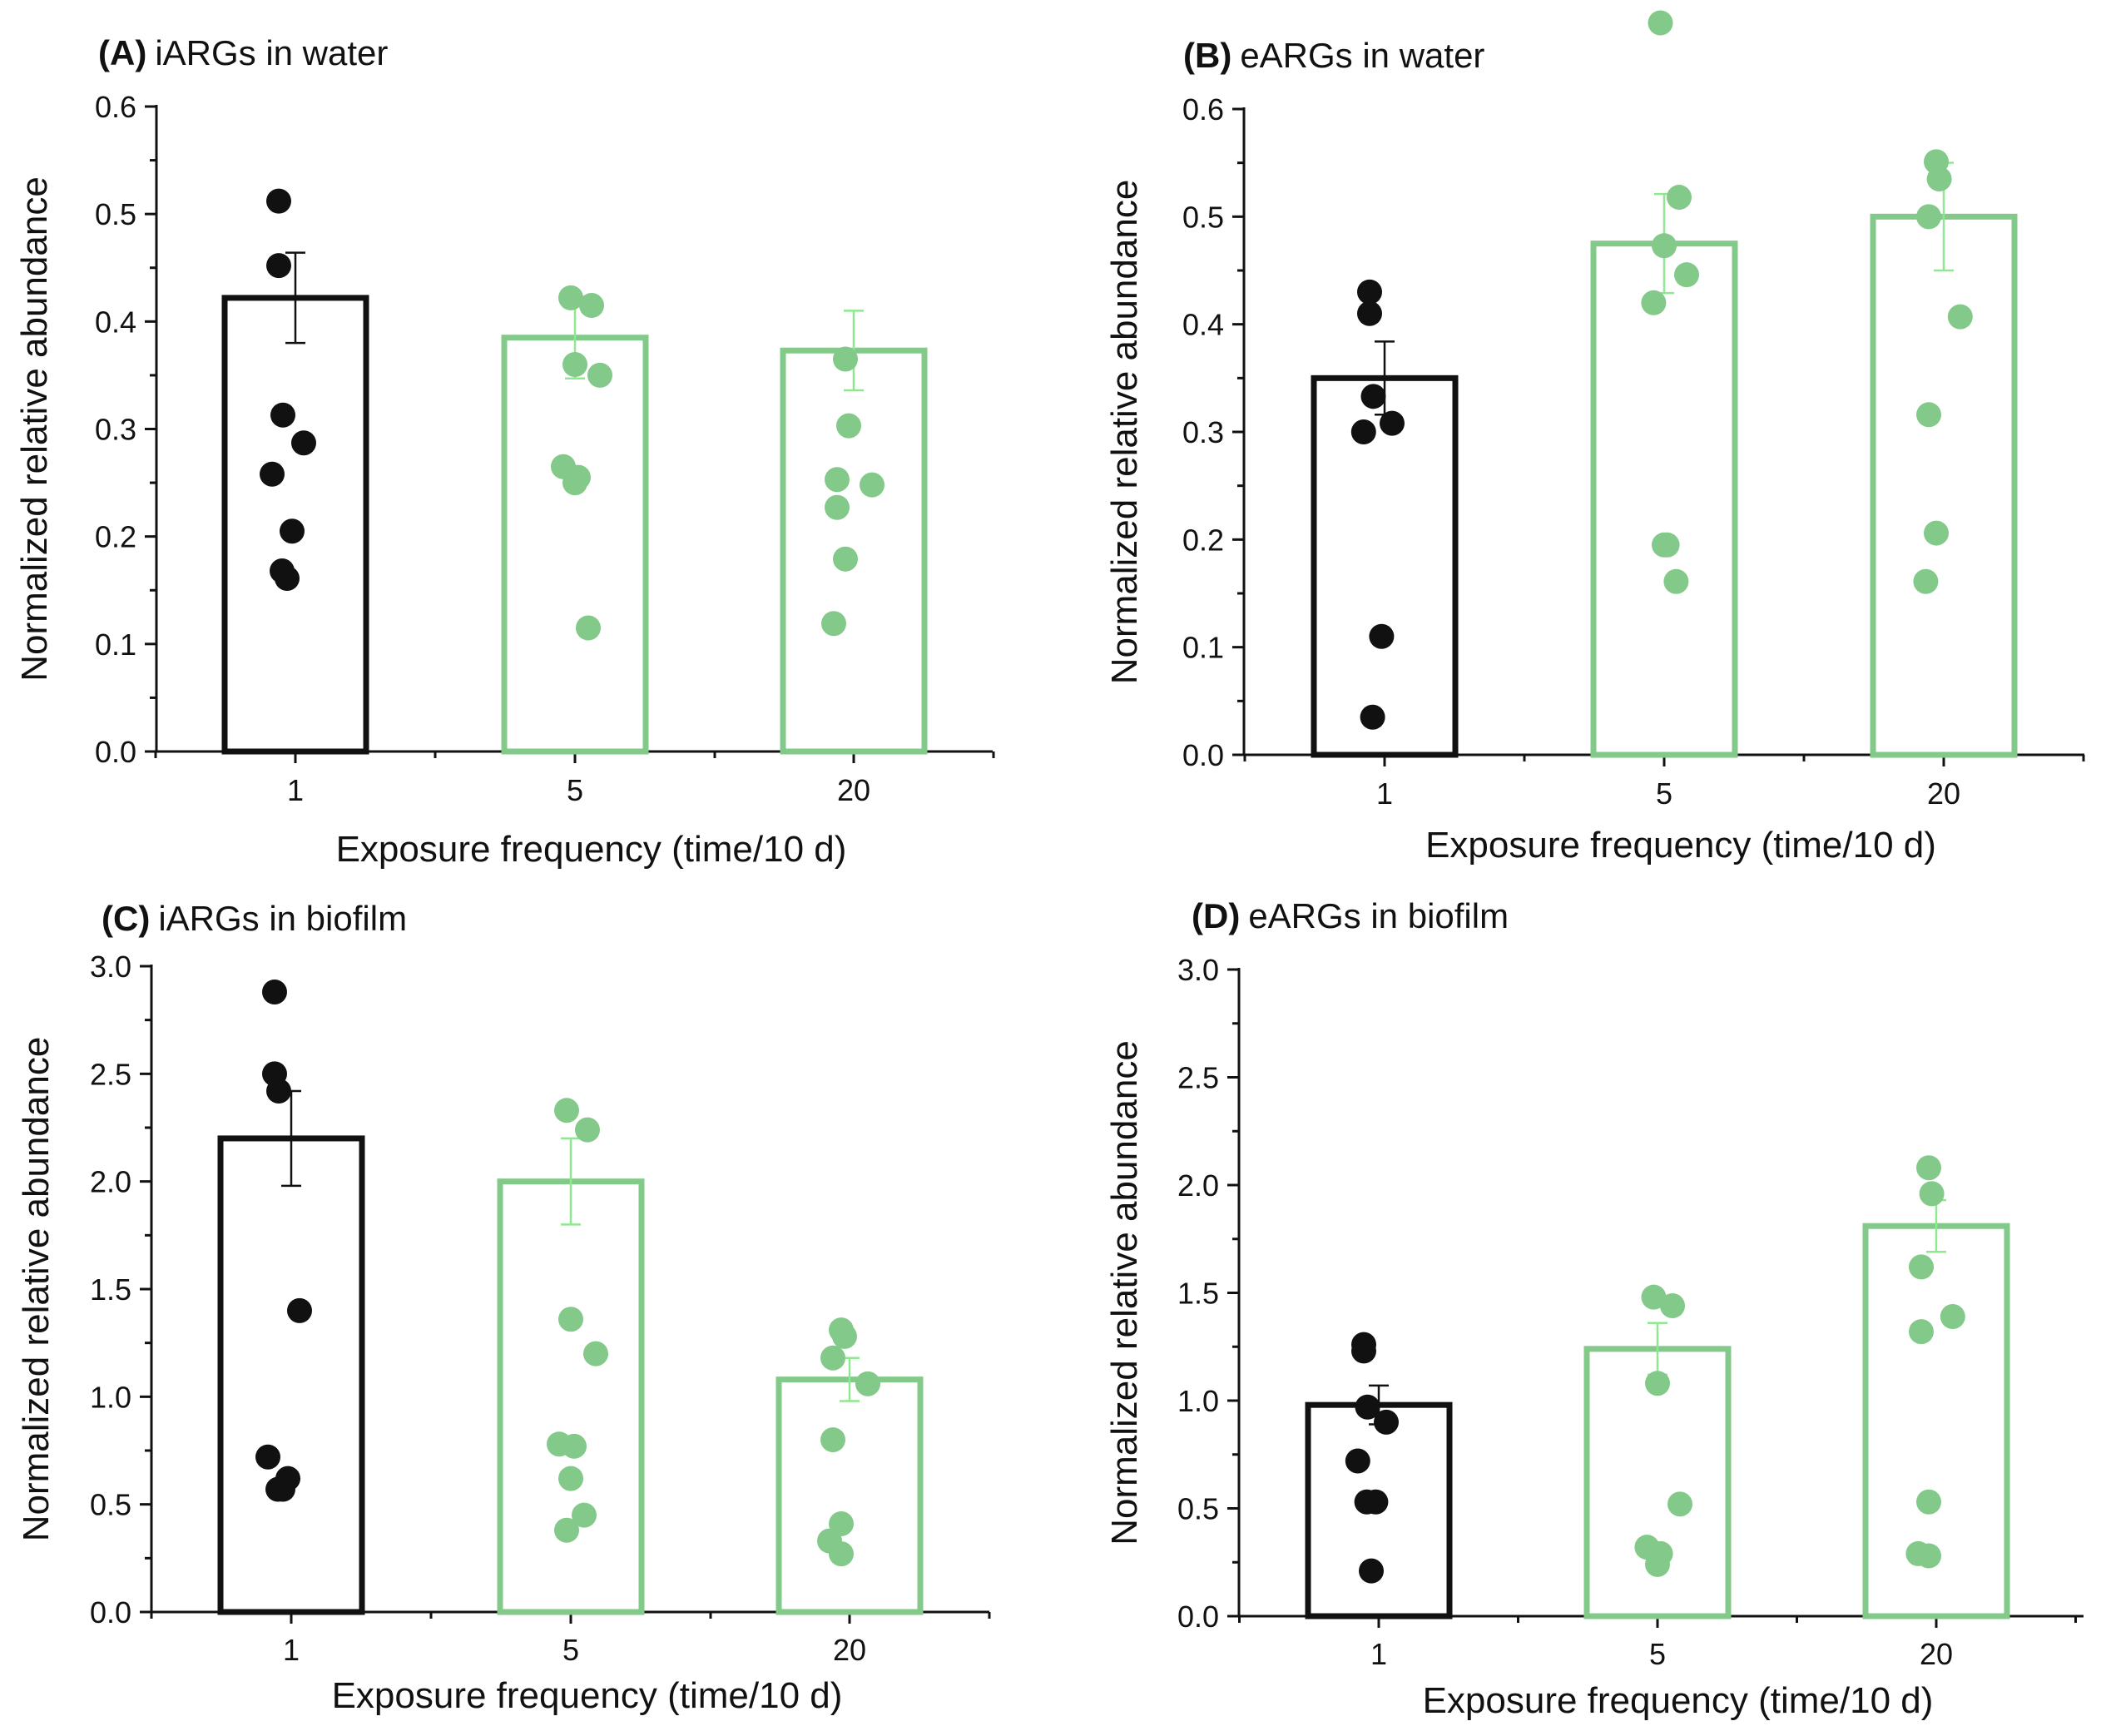 This screenshot has width=2101, height=1736. Describe the element at coordinates (1124, 1292) in the screenshot. I see `y-axis-label: Normalized relative abundance` at that location.